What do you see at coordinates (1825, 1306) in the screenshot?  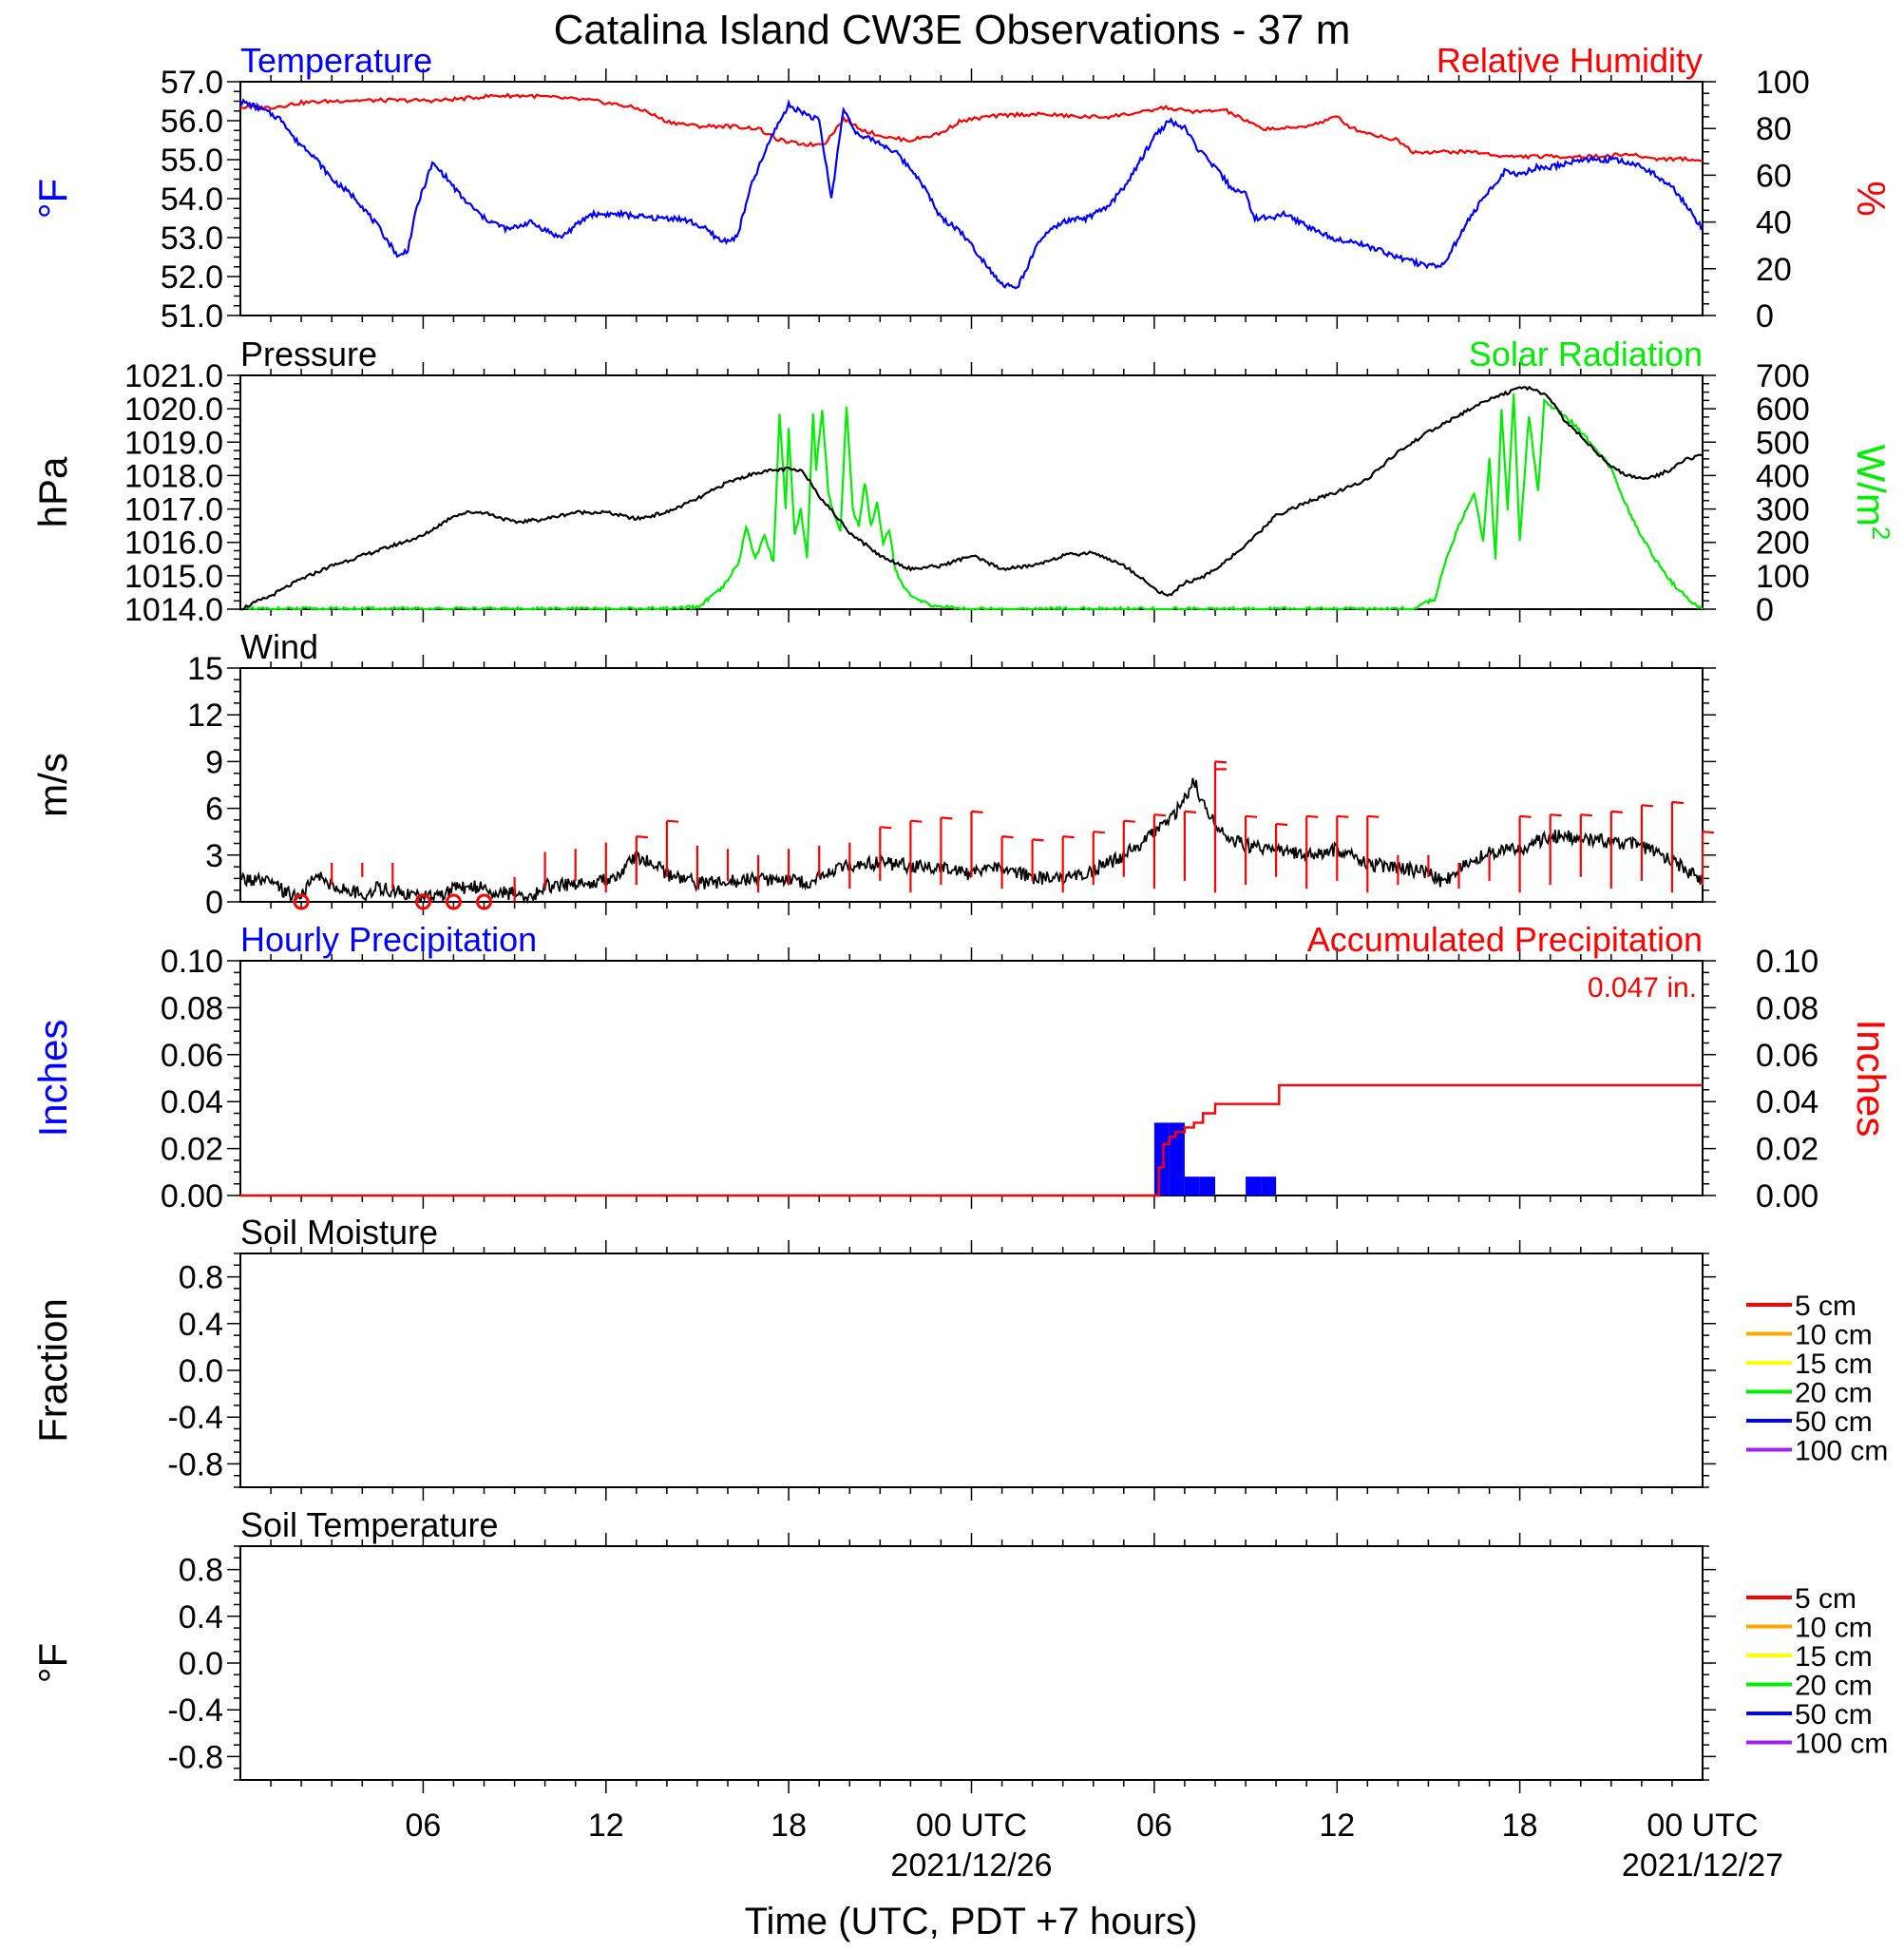 I see `legend-label: 5 cm` at bounding box center [1825, 1306].